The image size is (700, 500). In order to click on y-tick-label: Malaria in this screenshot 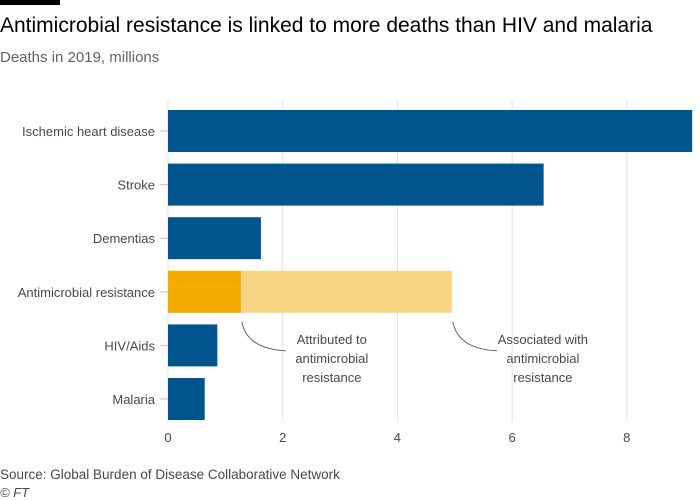, I will do `click(133, 399)`.